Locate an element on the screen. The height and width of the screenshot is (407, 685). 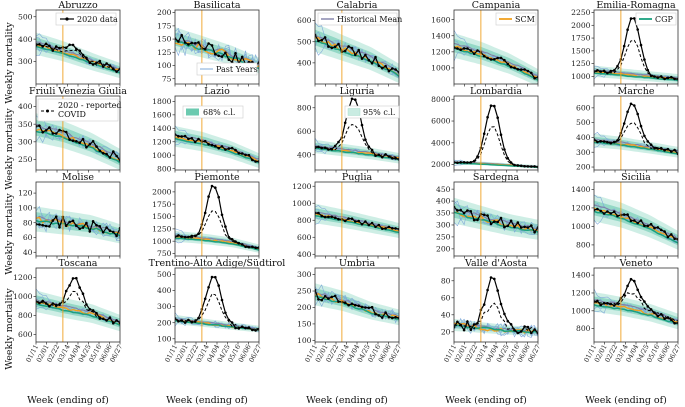
plot-area-valle-d-aosta is located at coordinates (496, 307).